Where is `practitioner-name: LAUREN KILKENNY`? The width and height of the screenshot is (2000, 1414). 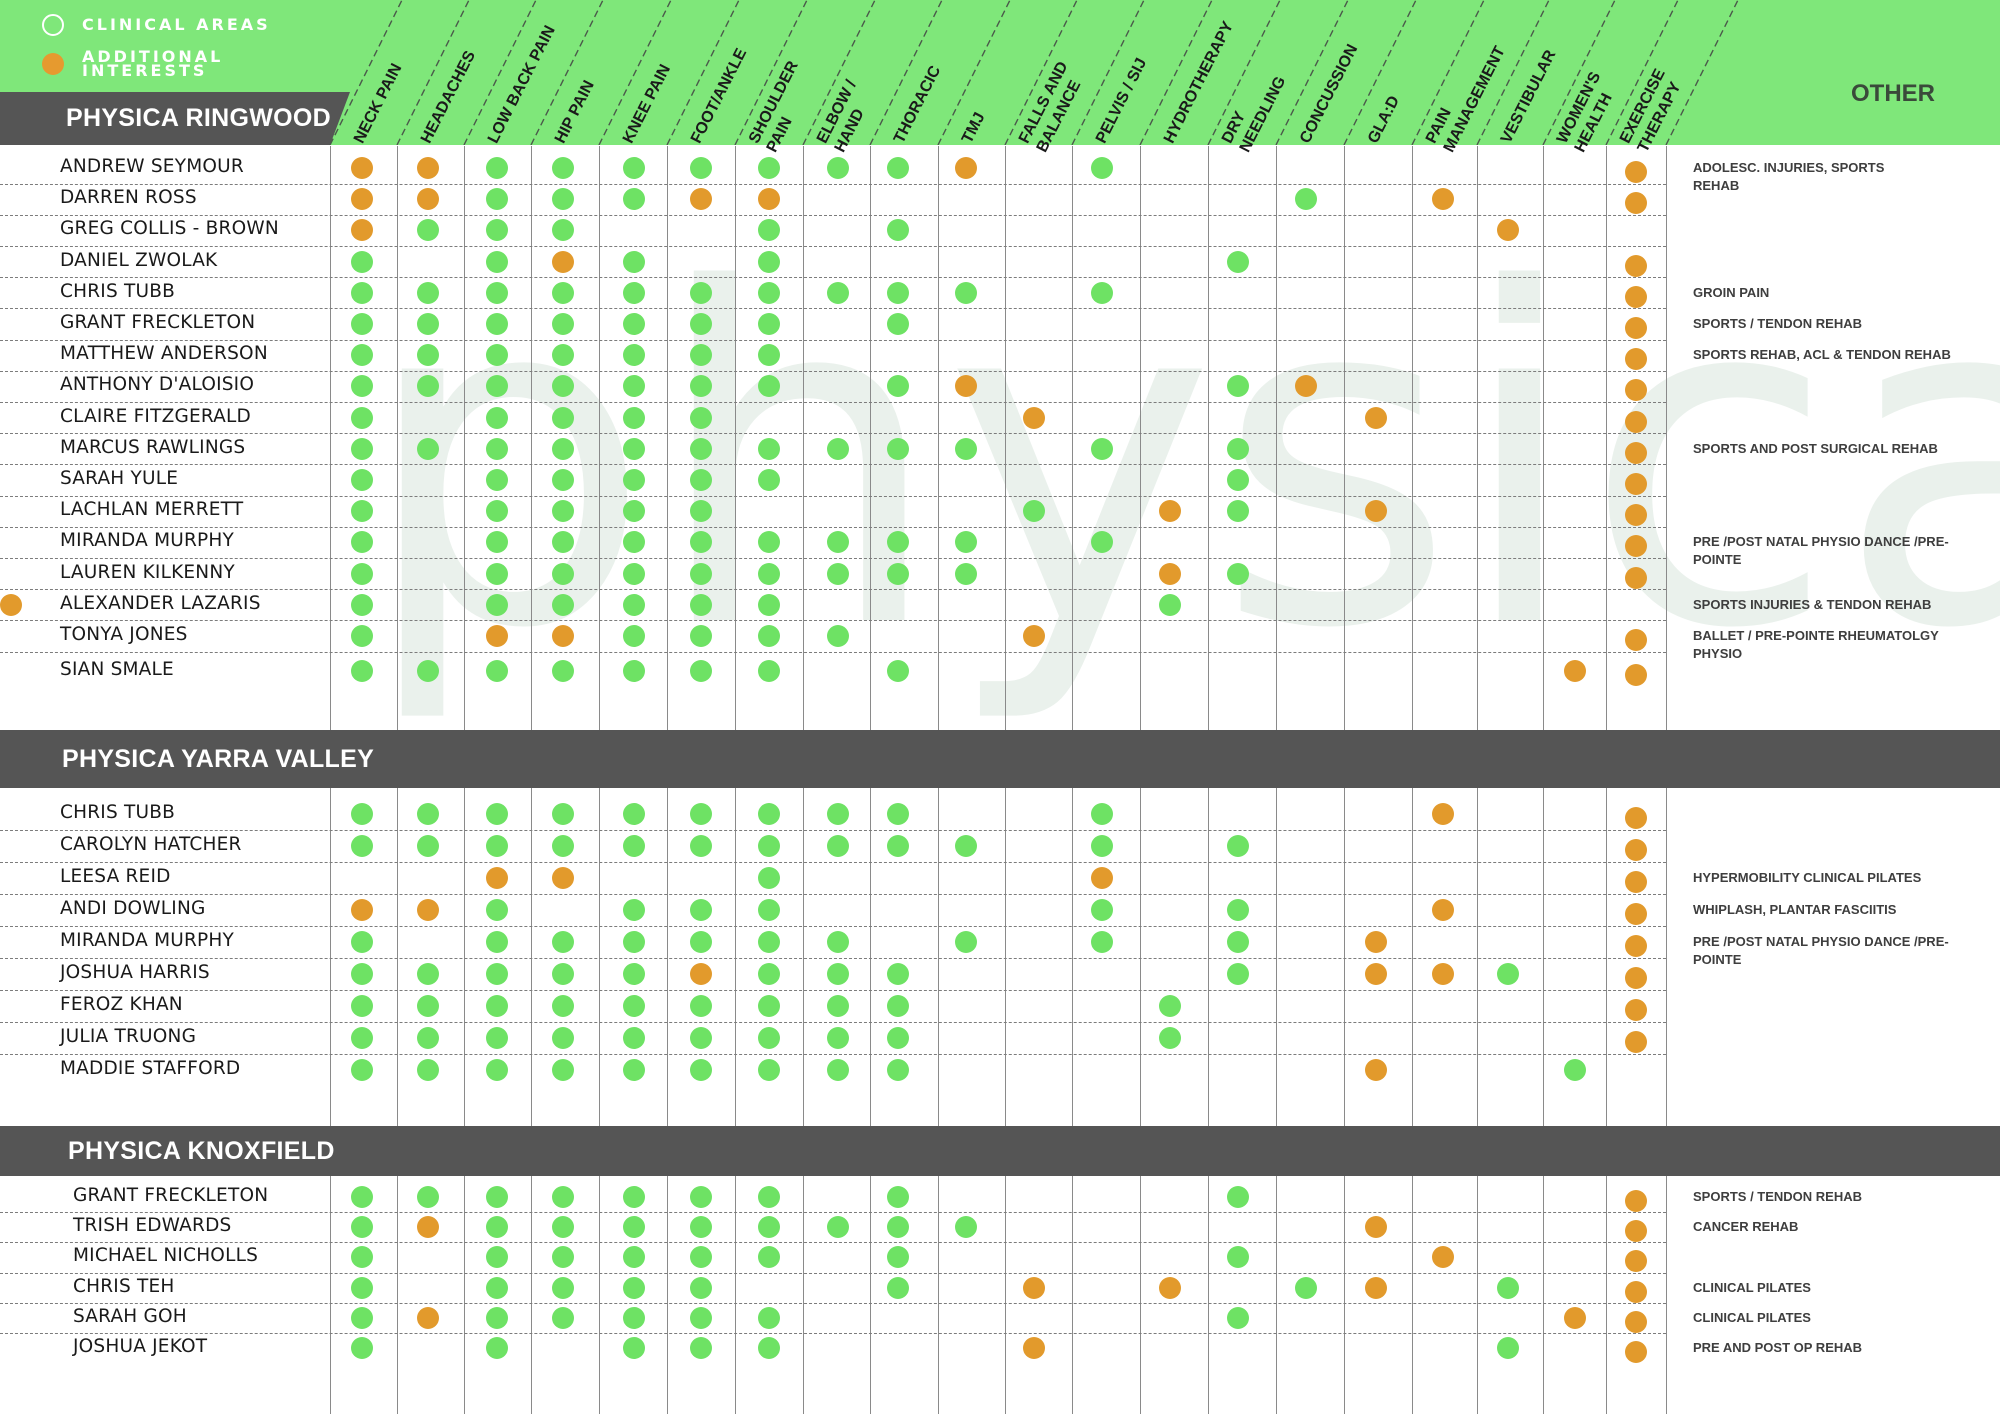
practitioner-name: LAUREN KILKENNY is located at coordinates (147, 572).